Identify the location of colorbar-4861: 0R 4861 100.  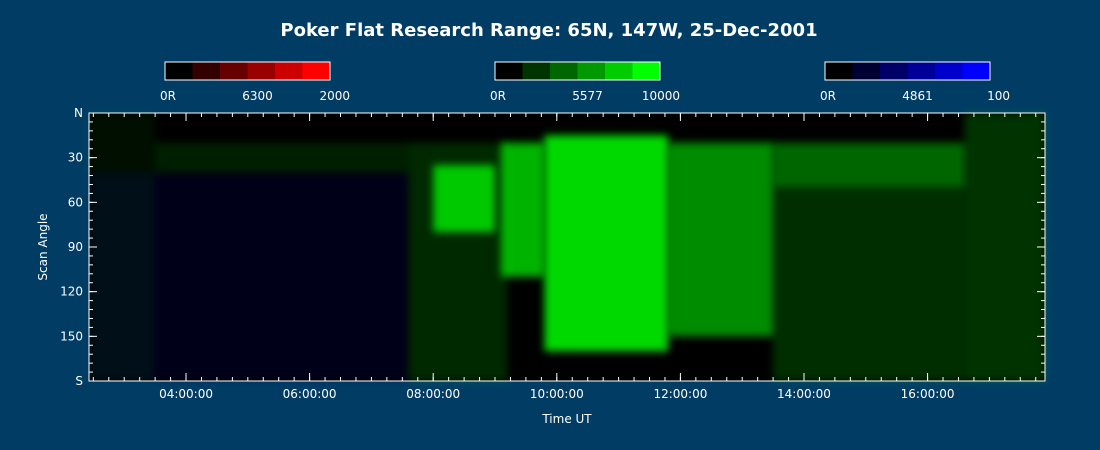
(915, 82).